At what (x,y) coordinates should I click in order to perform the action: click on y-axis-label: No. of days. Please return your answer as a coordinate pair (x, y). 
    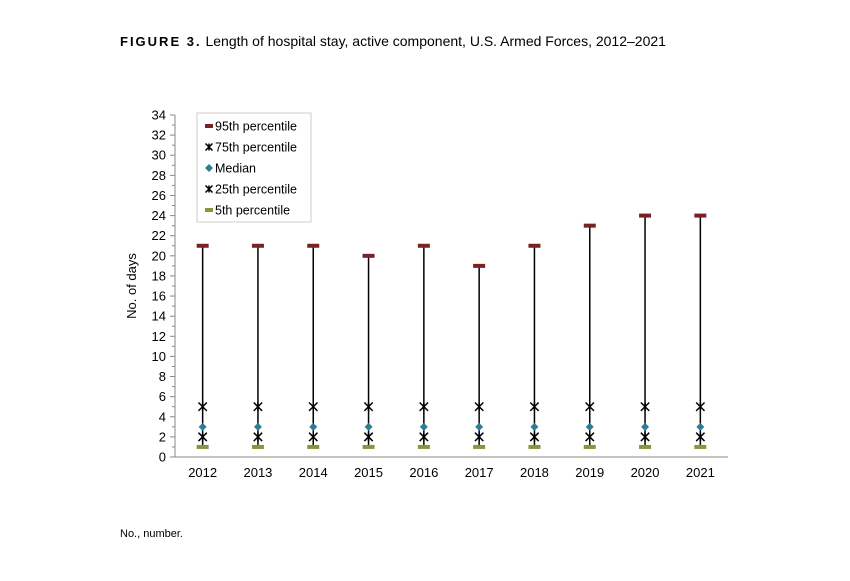
    Looking at the image, I should click on (131, 286).